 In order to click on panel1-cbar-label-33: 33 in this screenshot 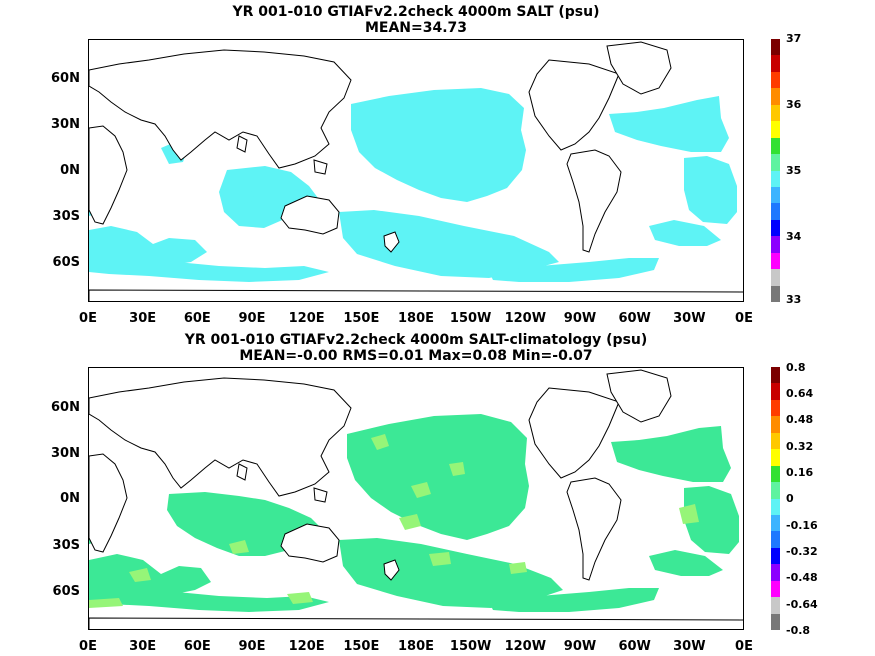, I will do `click(794, 299)`.